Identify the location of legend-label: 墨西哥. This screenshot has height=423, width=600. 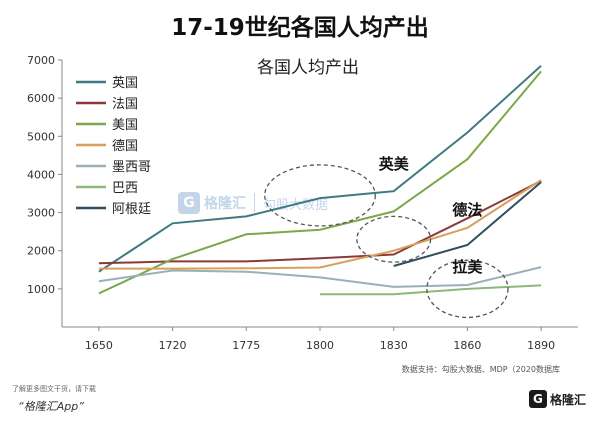
(131, 167).